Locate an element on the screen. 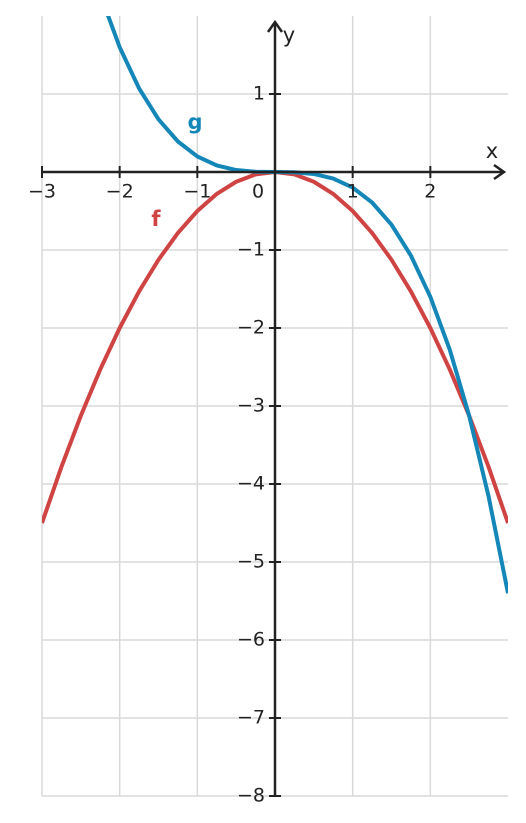 The width and height of the screenshot is (526, 823). x-tick-label: 2 is located at coordinates (430, 192).